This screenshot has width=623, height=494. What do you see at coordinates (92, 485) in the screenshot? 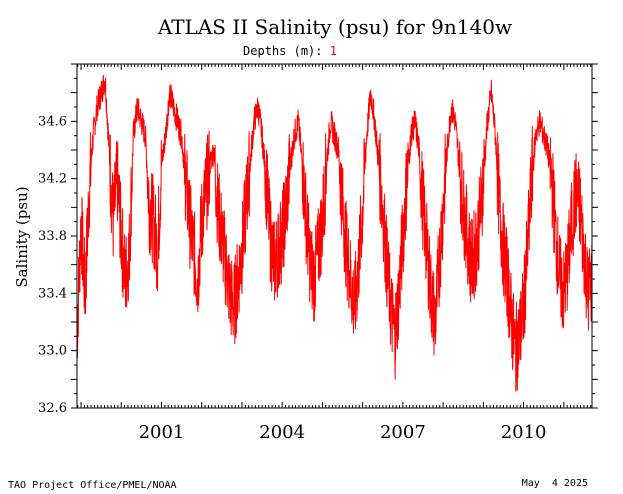
I see `footer-credit: TAO Project Office/PMEL/NOAA` at bounding box center [92, 485].